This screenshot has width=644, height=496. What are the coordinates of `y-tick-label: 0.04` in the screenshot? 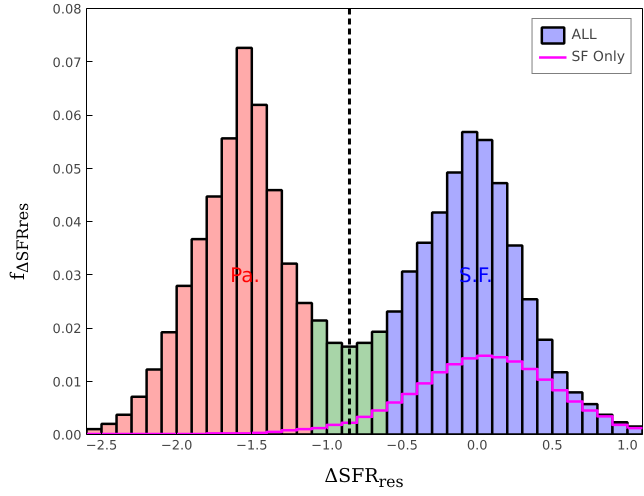 It's located at (67, 223).